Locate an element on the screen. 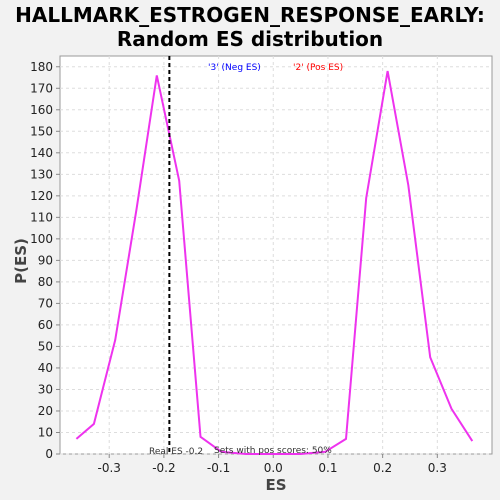 The image size is (500, 500). y-tick-label: 60 is located at coordinates (45, 325).